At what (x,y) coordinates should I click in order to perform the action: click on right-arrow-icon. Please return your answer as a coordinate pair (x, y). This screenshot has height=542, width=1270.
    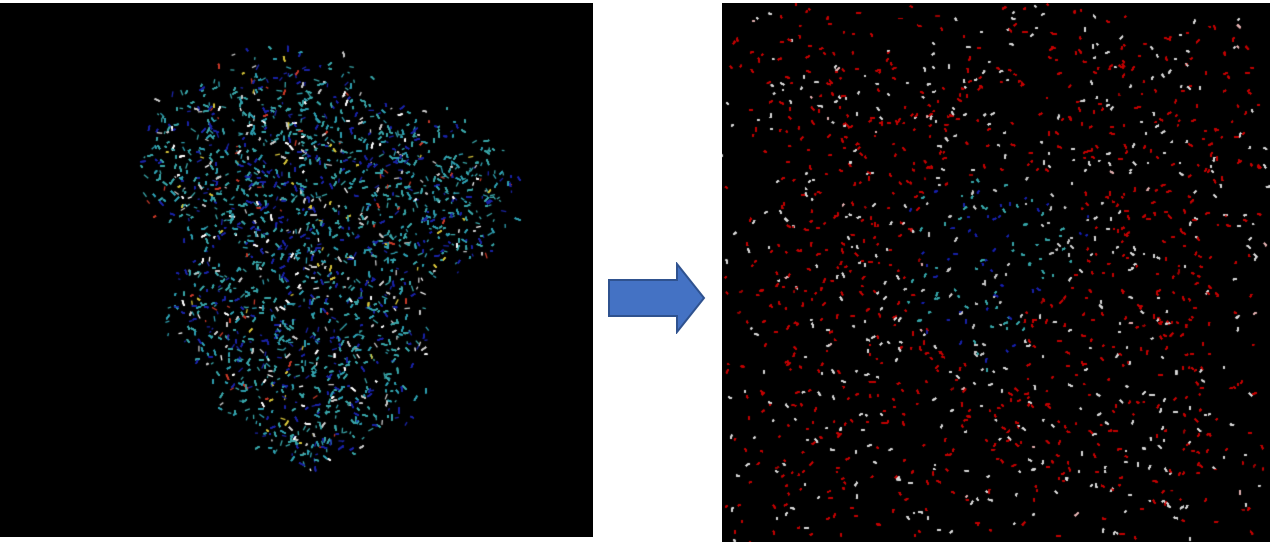
    Looking at the image, I should click on (657, 298).